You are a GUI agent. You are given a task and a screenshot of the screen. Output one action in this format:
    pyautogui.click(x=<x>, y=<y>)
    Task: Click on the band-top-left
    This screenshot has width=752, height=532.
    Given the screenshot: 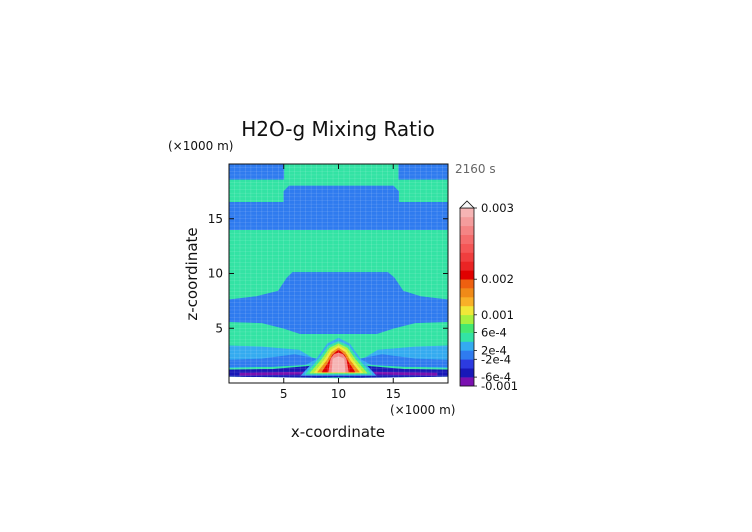 What is the action you would take?
    pyautogui.click(x=257, y=172)
    